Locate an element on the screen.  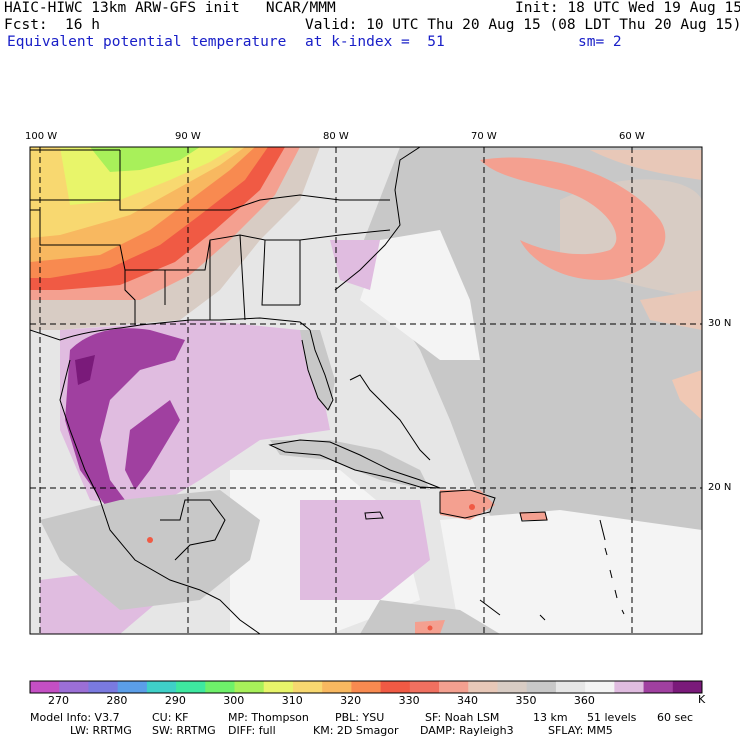
colorbar-tick-label: 290 is located at coordinates (175, 700).